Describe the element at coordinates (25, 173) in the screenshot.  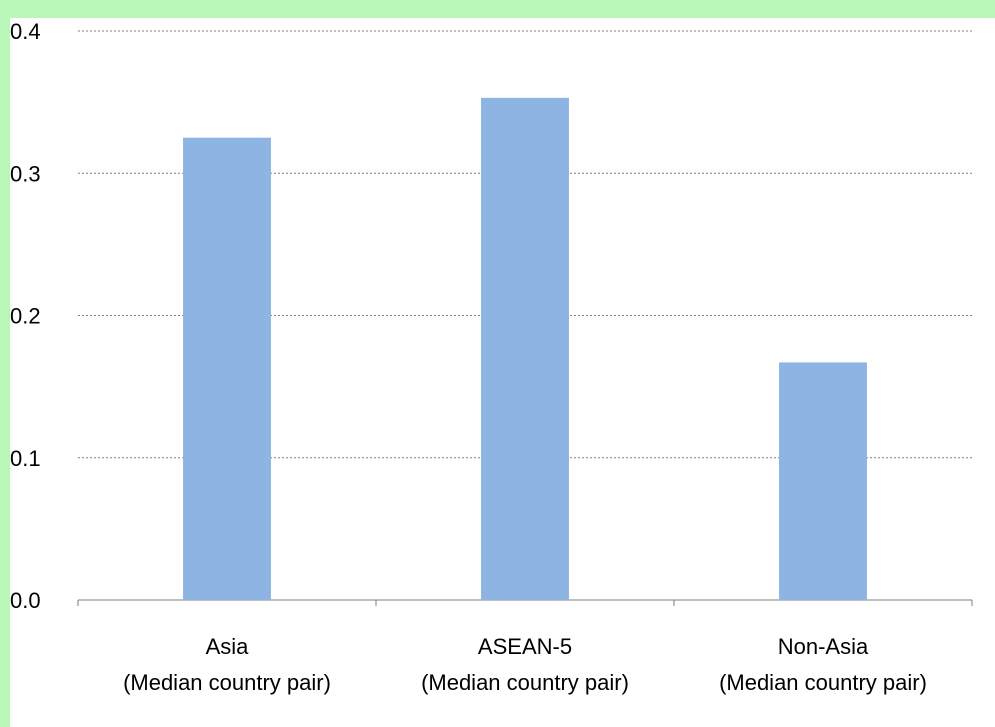
I see `y-tick-label: 0.3` at that location.